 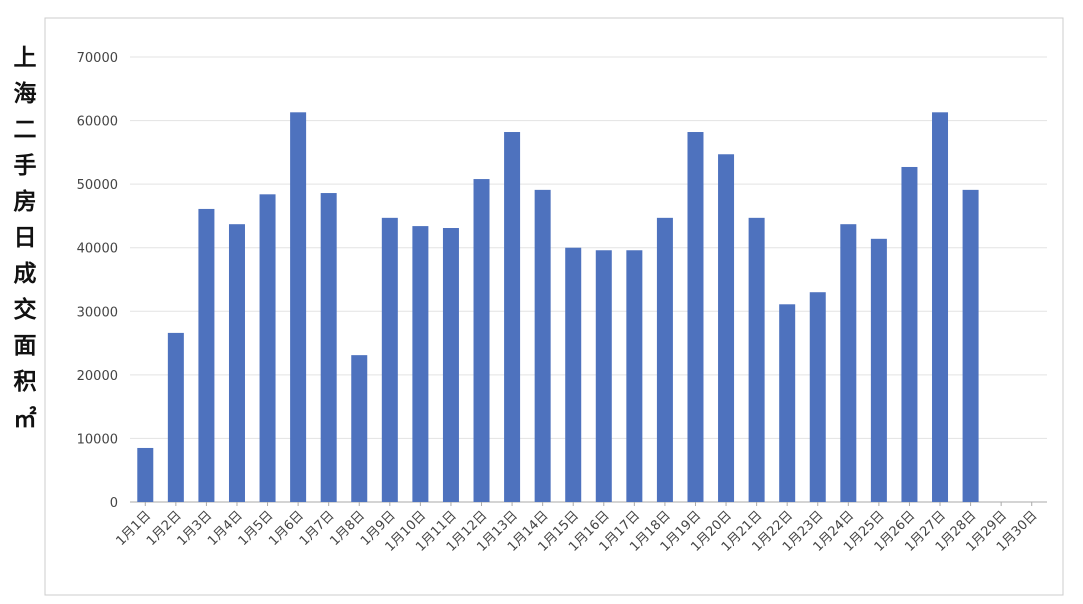 I want to click on y-tick-label: 30000, so click(x=97, y=312).